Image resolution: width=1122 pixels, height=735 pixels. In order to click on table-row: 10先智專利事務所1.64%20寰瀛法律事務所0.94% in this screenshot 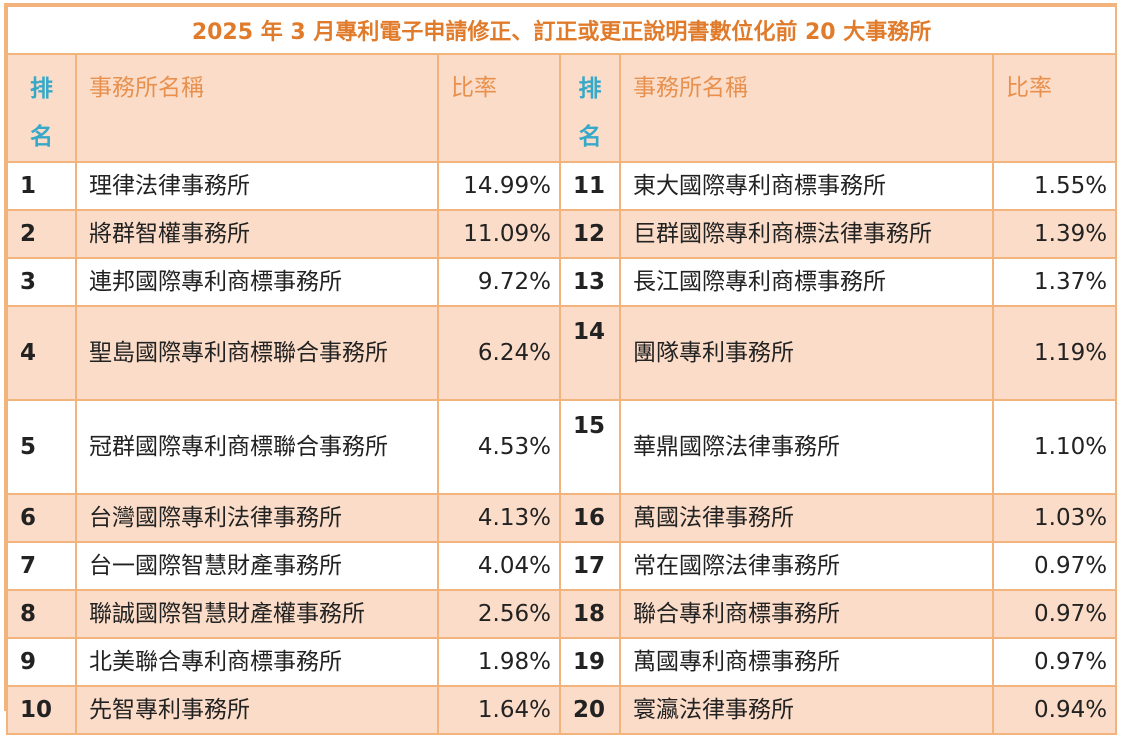, I will do `click(561, 710)`.